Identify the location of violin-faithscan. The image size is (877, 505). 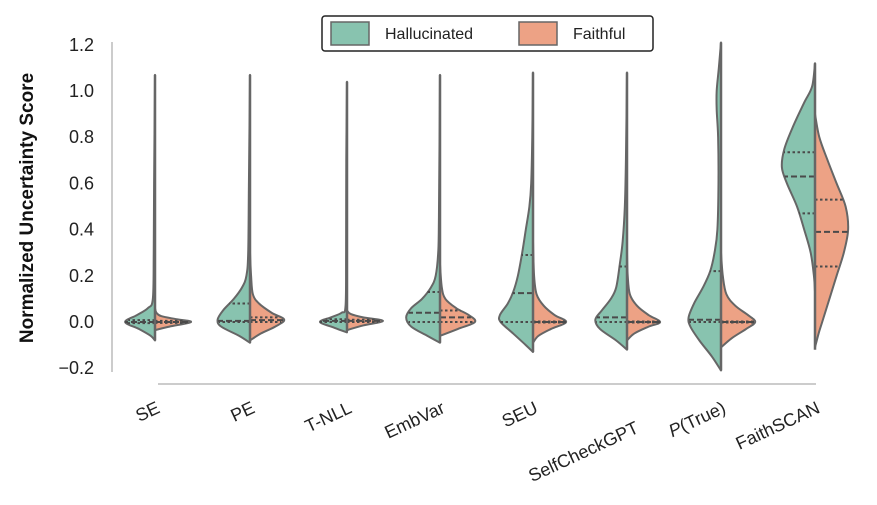
(815, 206).